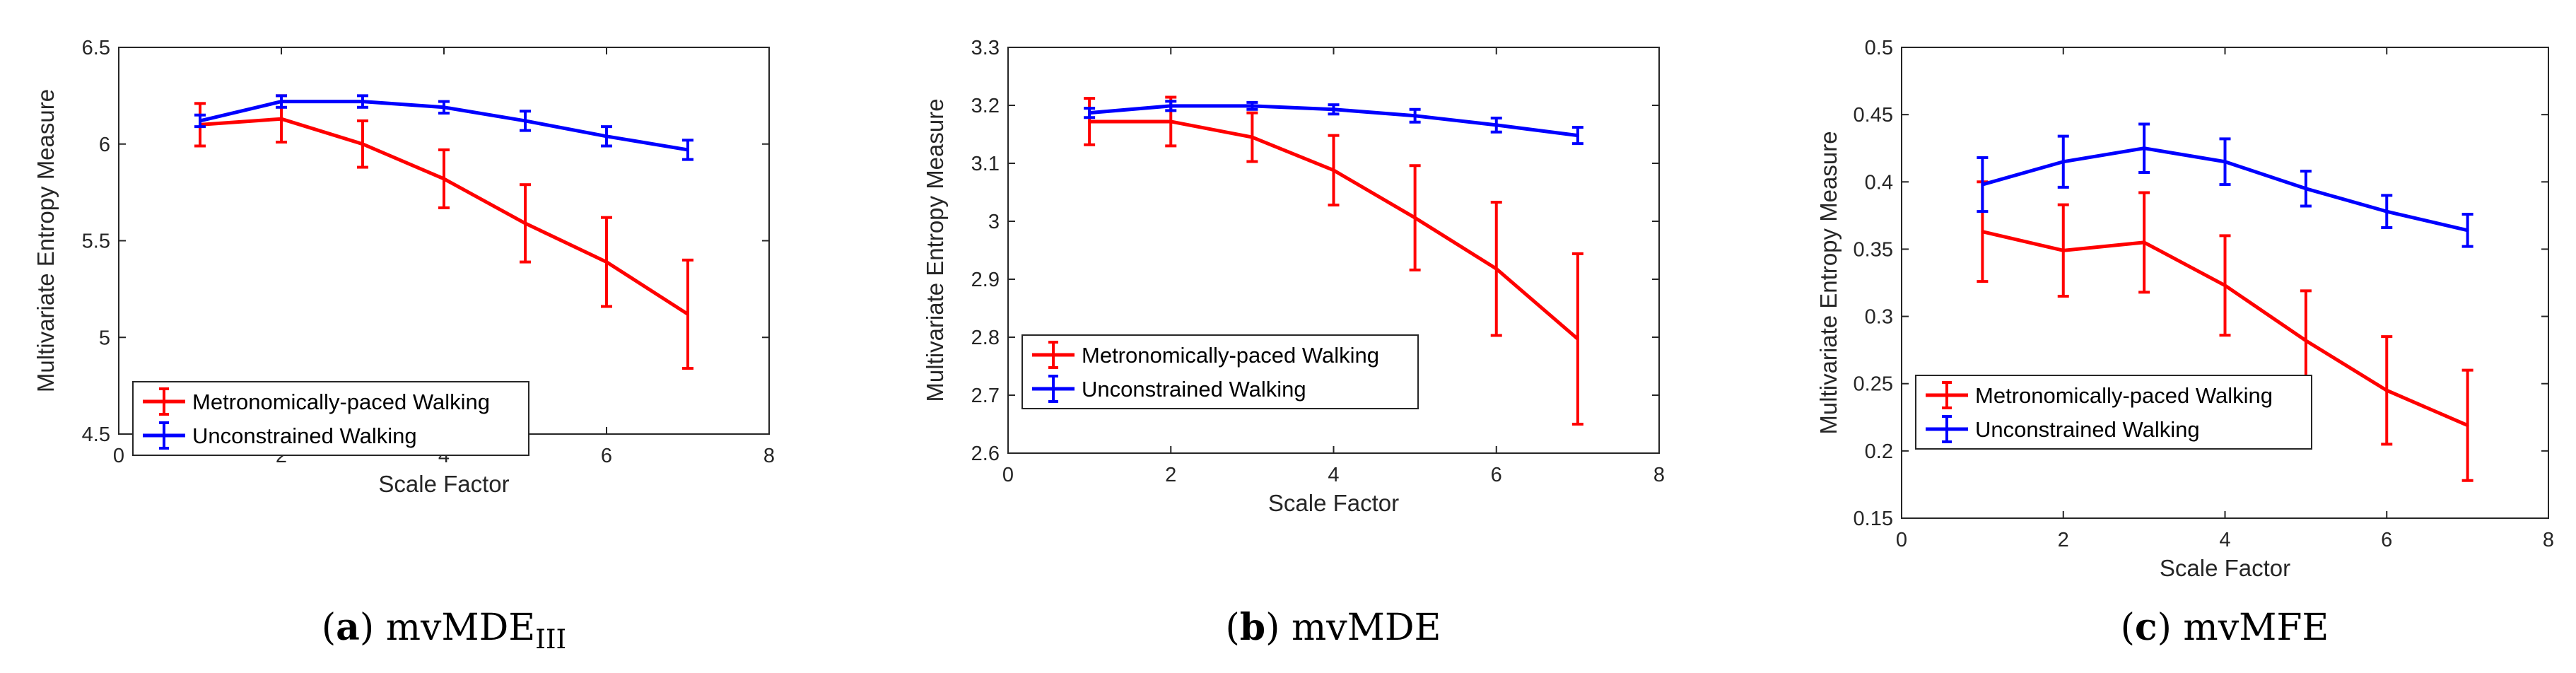  I want to click on y-tick-label: 2.6, so click(985, 454).